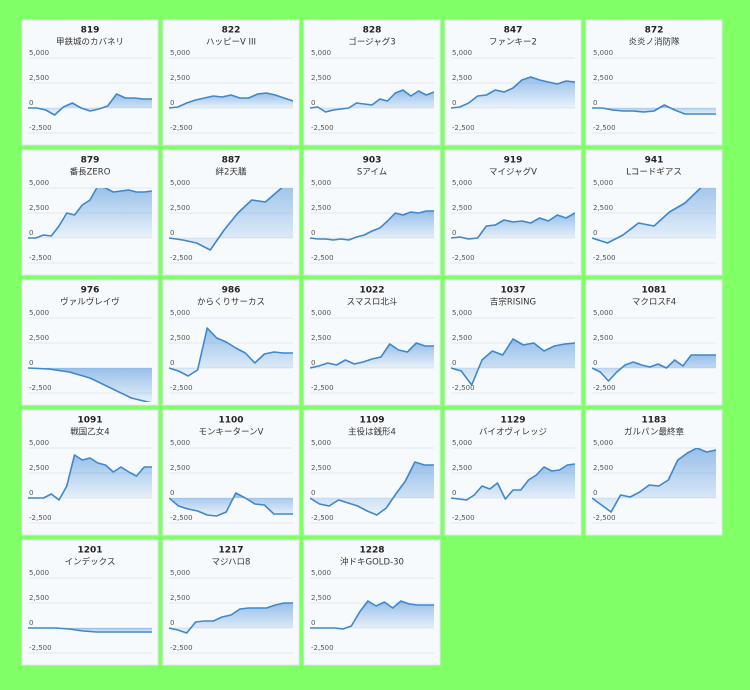  I want to click on chart-title: 919, so click(513, 161).